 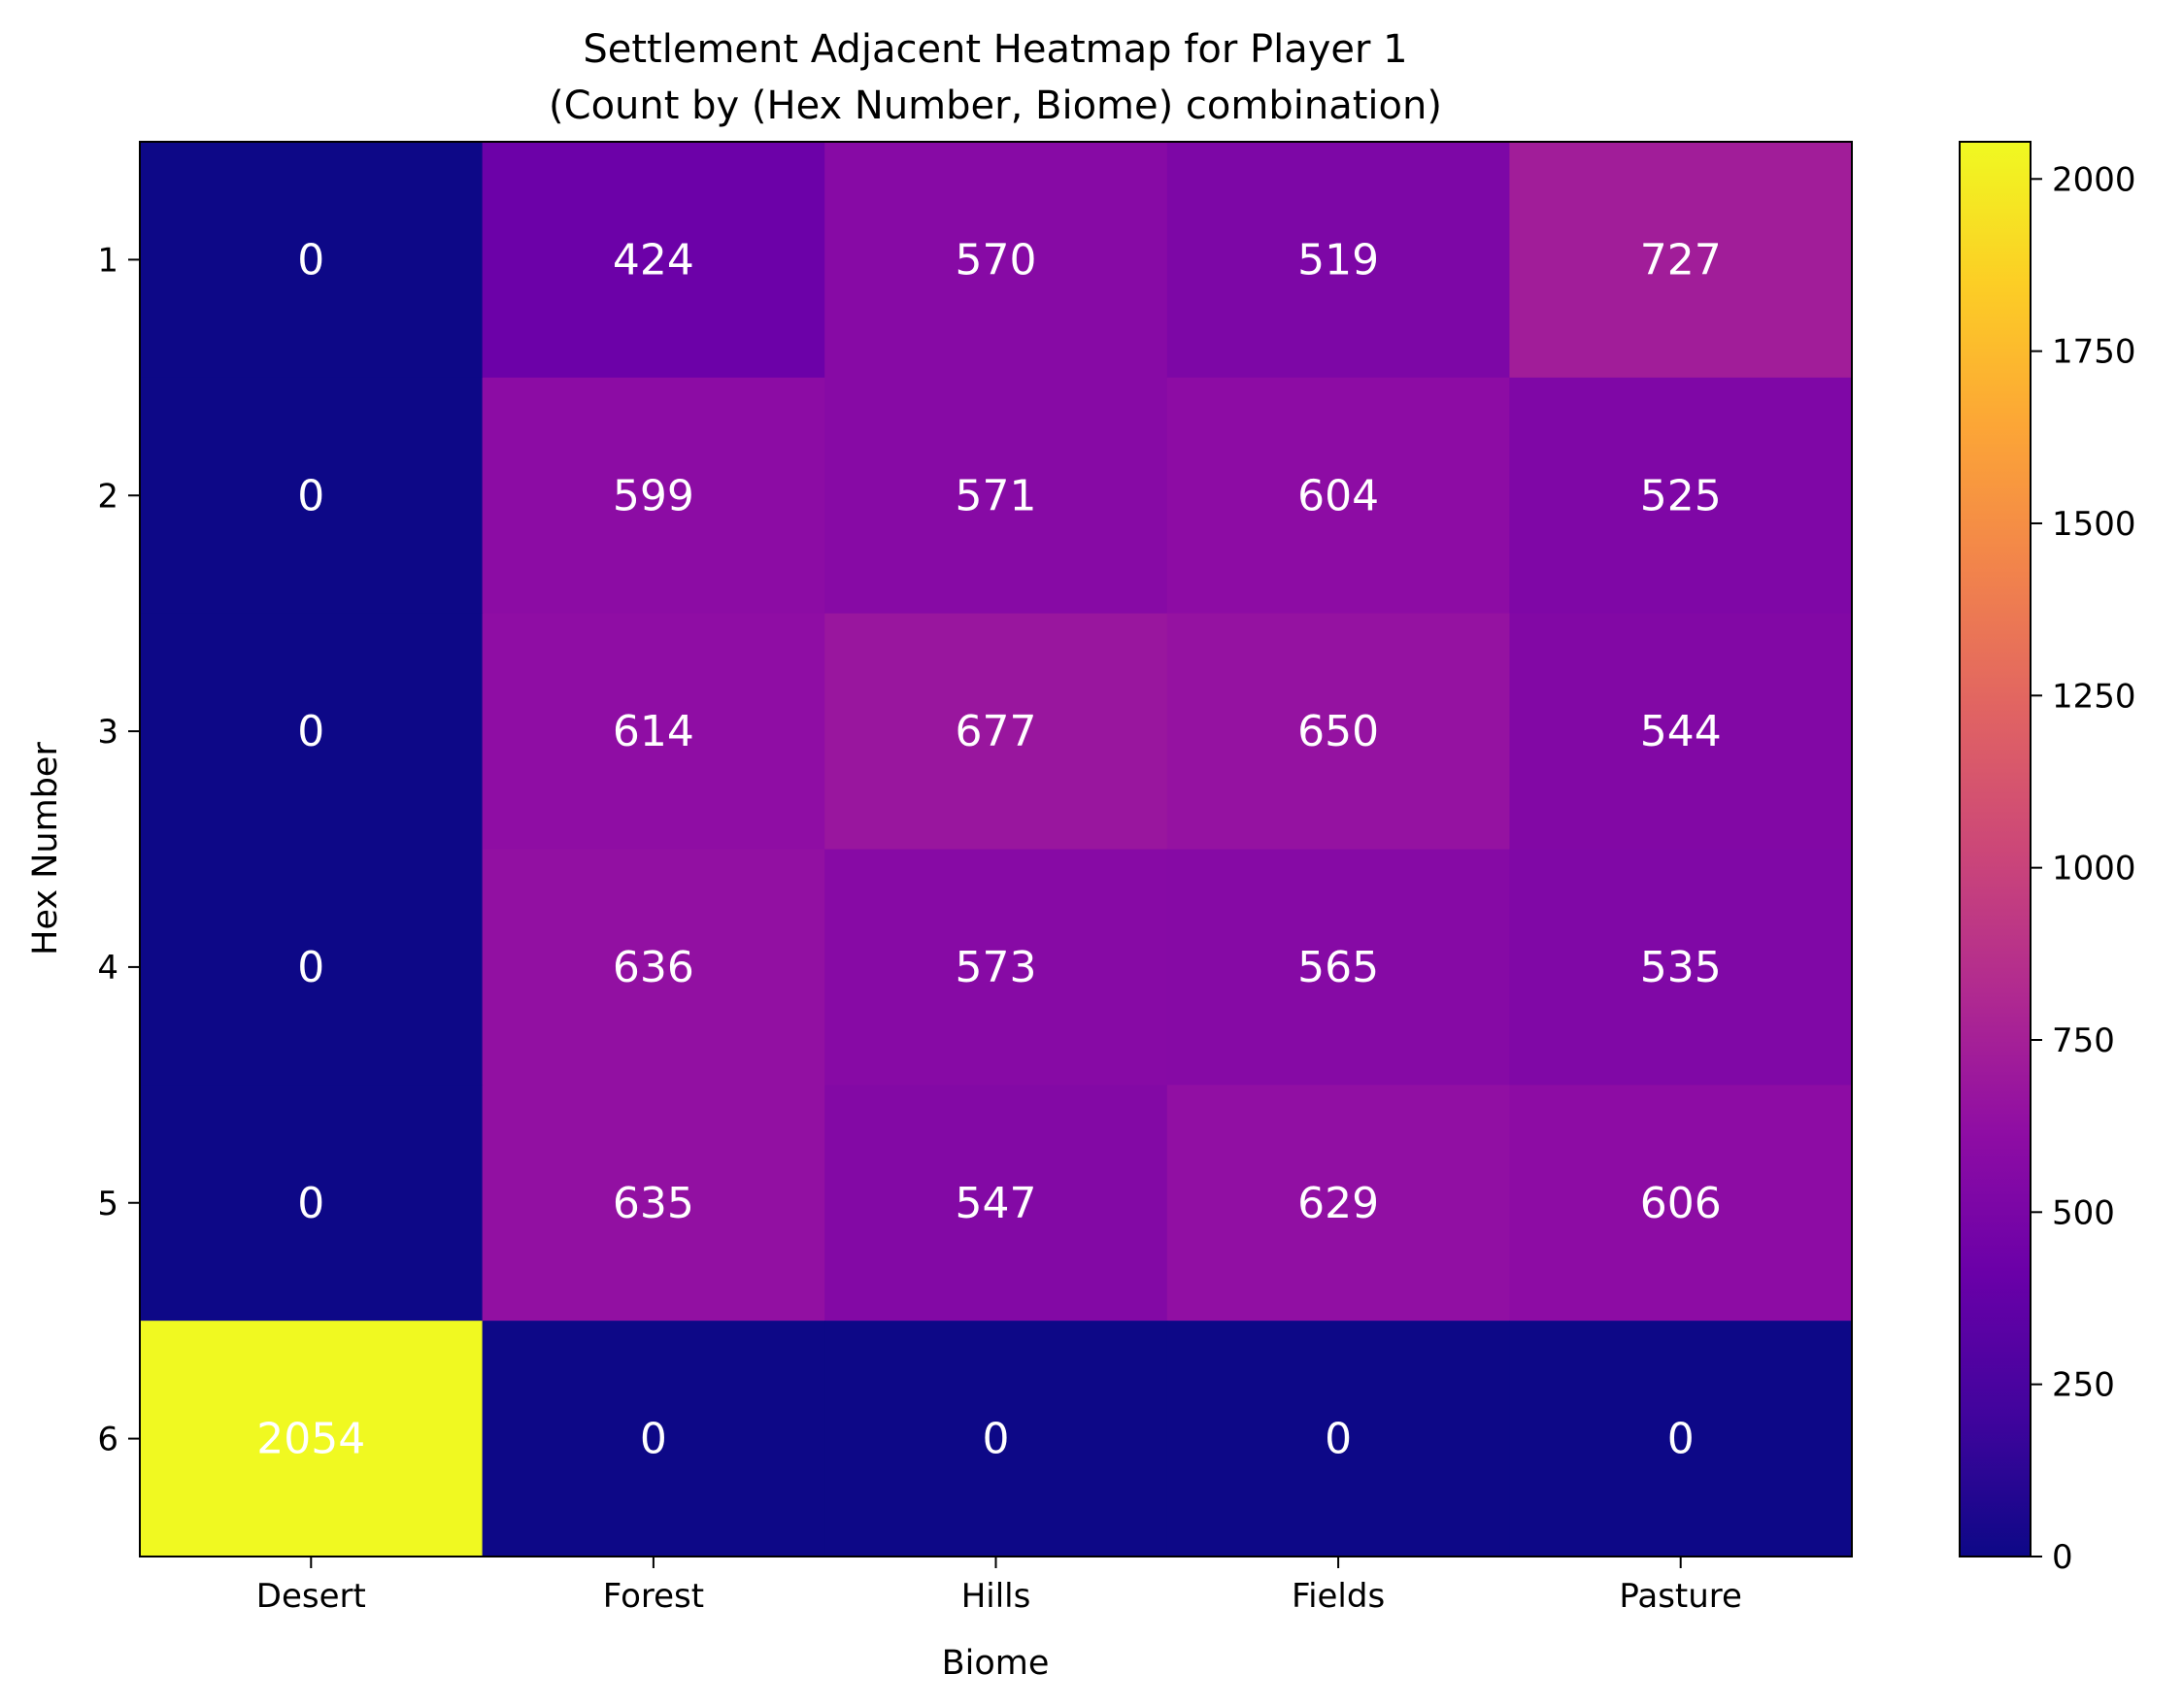 I want to click on cell-value-label: 565, so click(x=1338, y=967).